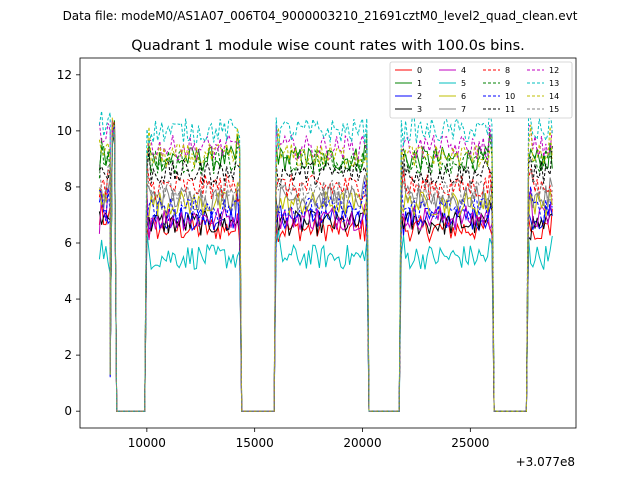 Image resolution: width=640 pixels, height=480 pixels. What do you see at coordinates (481, 90) in the screenshot?
I see `legend-frame` at bounding box center [481, 90].